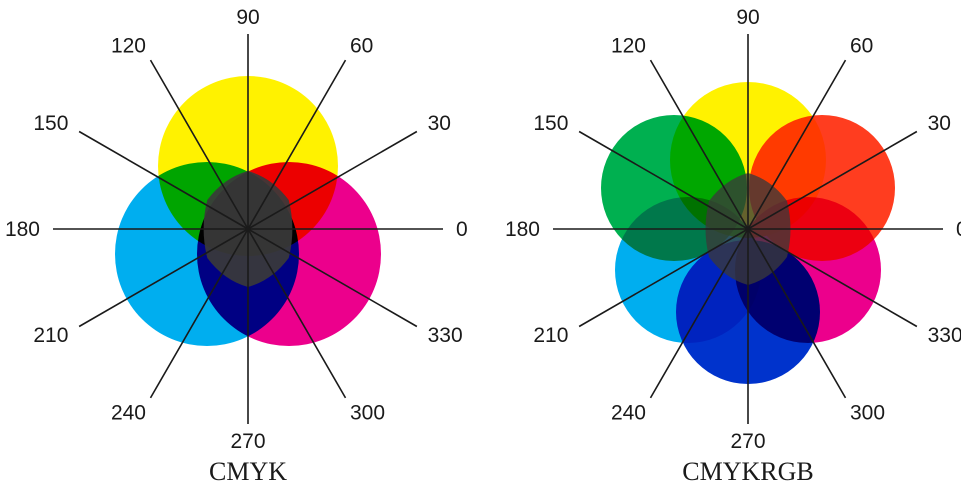 The image size is (961, 493). Describe the element at coordinates (248, 471) in the screenshot. I see `panel-caption: CMYK` at that location.